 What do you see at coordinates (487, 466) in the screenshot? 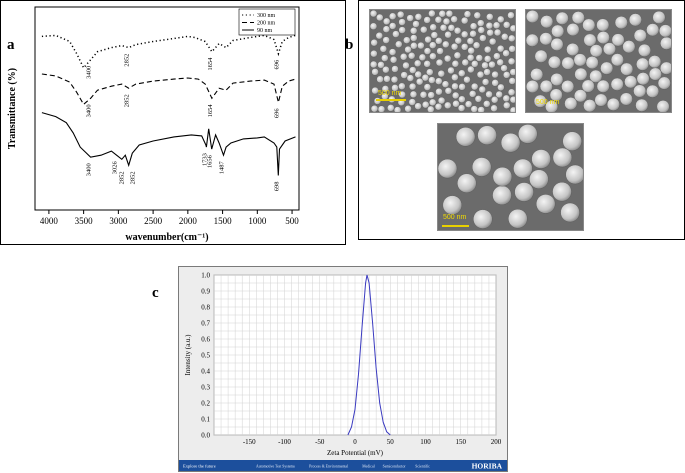
I see `brand-logo: HORIBA` at bounding box center [487, 466].